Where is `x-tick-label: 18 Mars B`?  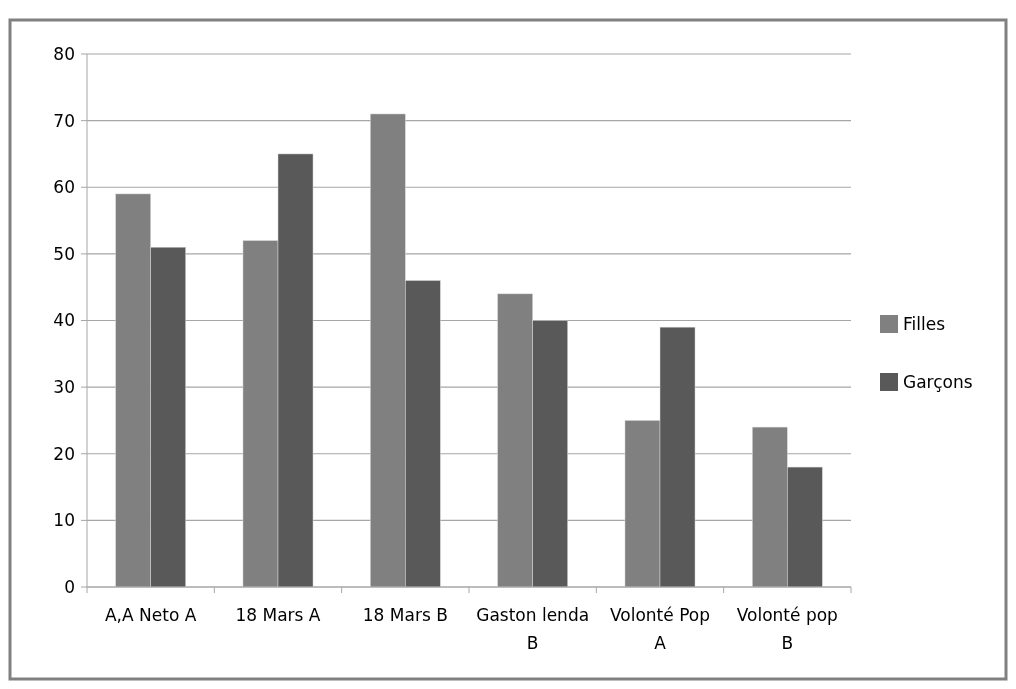
x-tick-label: 18 Mars B is located at coordinates (405, 615).